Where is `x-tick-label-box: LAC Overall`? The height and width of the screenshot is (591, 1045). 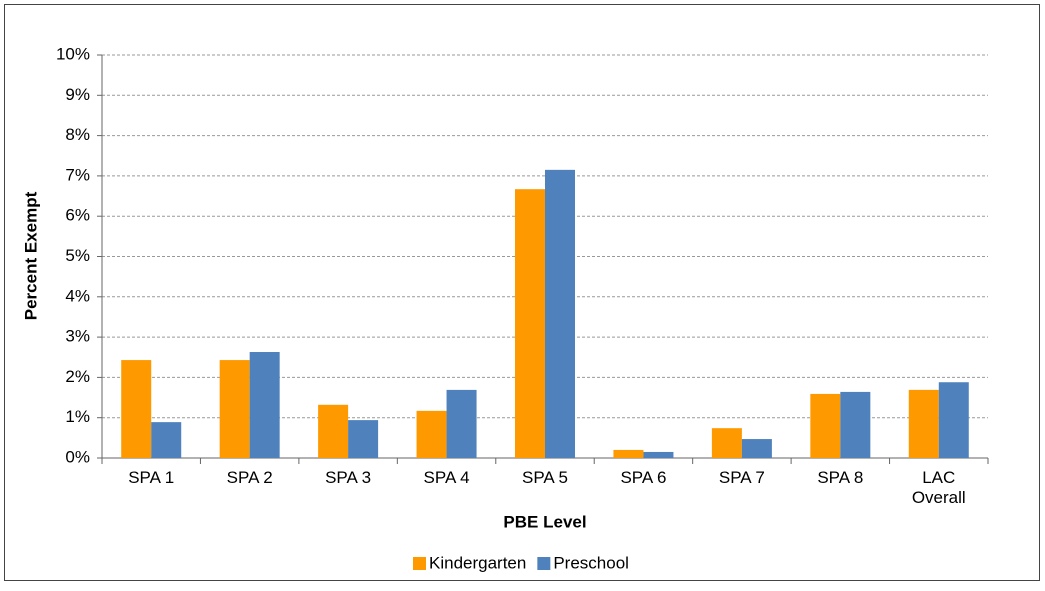
x-tick-label-box: LAC Overall is located at coordinates (938, 487).